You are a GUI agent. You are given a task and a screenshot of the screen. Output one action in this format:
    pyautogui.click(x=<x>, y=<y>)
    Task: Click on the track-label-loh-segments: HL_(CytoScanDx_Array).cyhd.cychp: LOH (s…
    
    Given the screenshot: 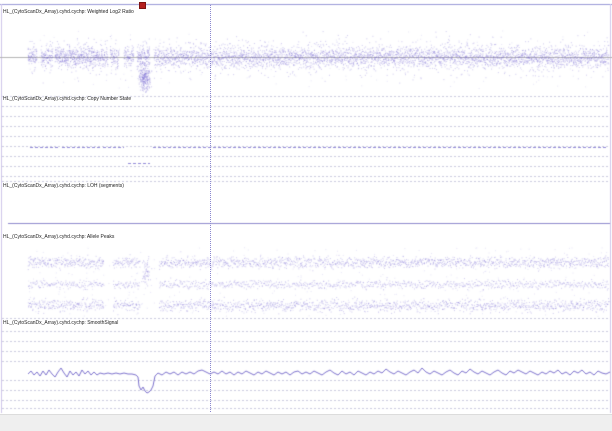 What is the action you would take?
    pyautogui.click(x=63, y=186)
    